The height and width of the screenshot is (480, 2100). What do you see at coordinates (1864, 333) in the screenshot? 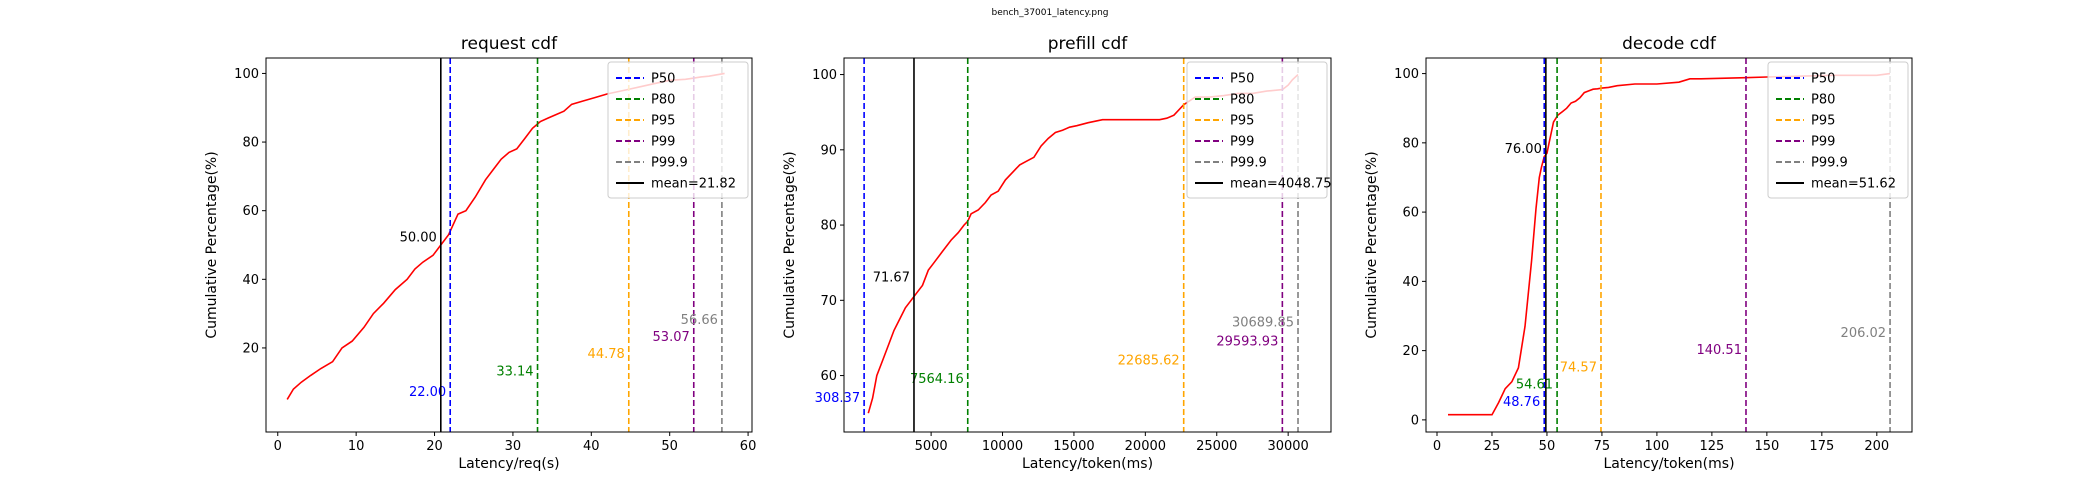
I see `P999-label: 206.02` at bounding box center [1864, 333].